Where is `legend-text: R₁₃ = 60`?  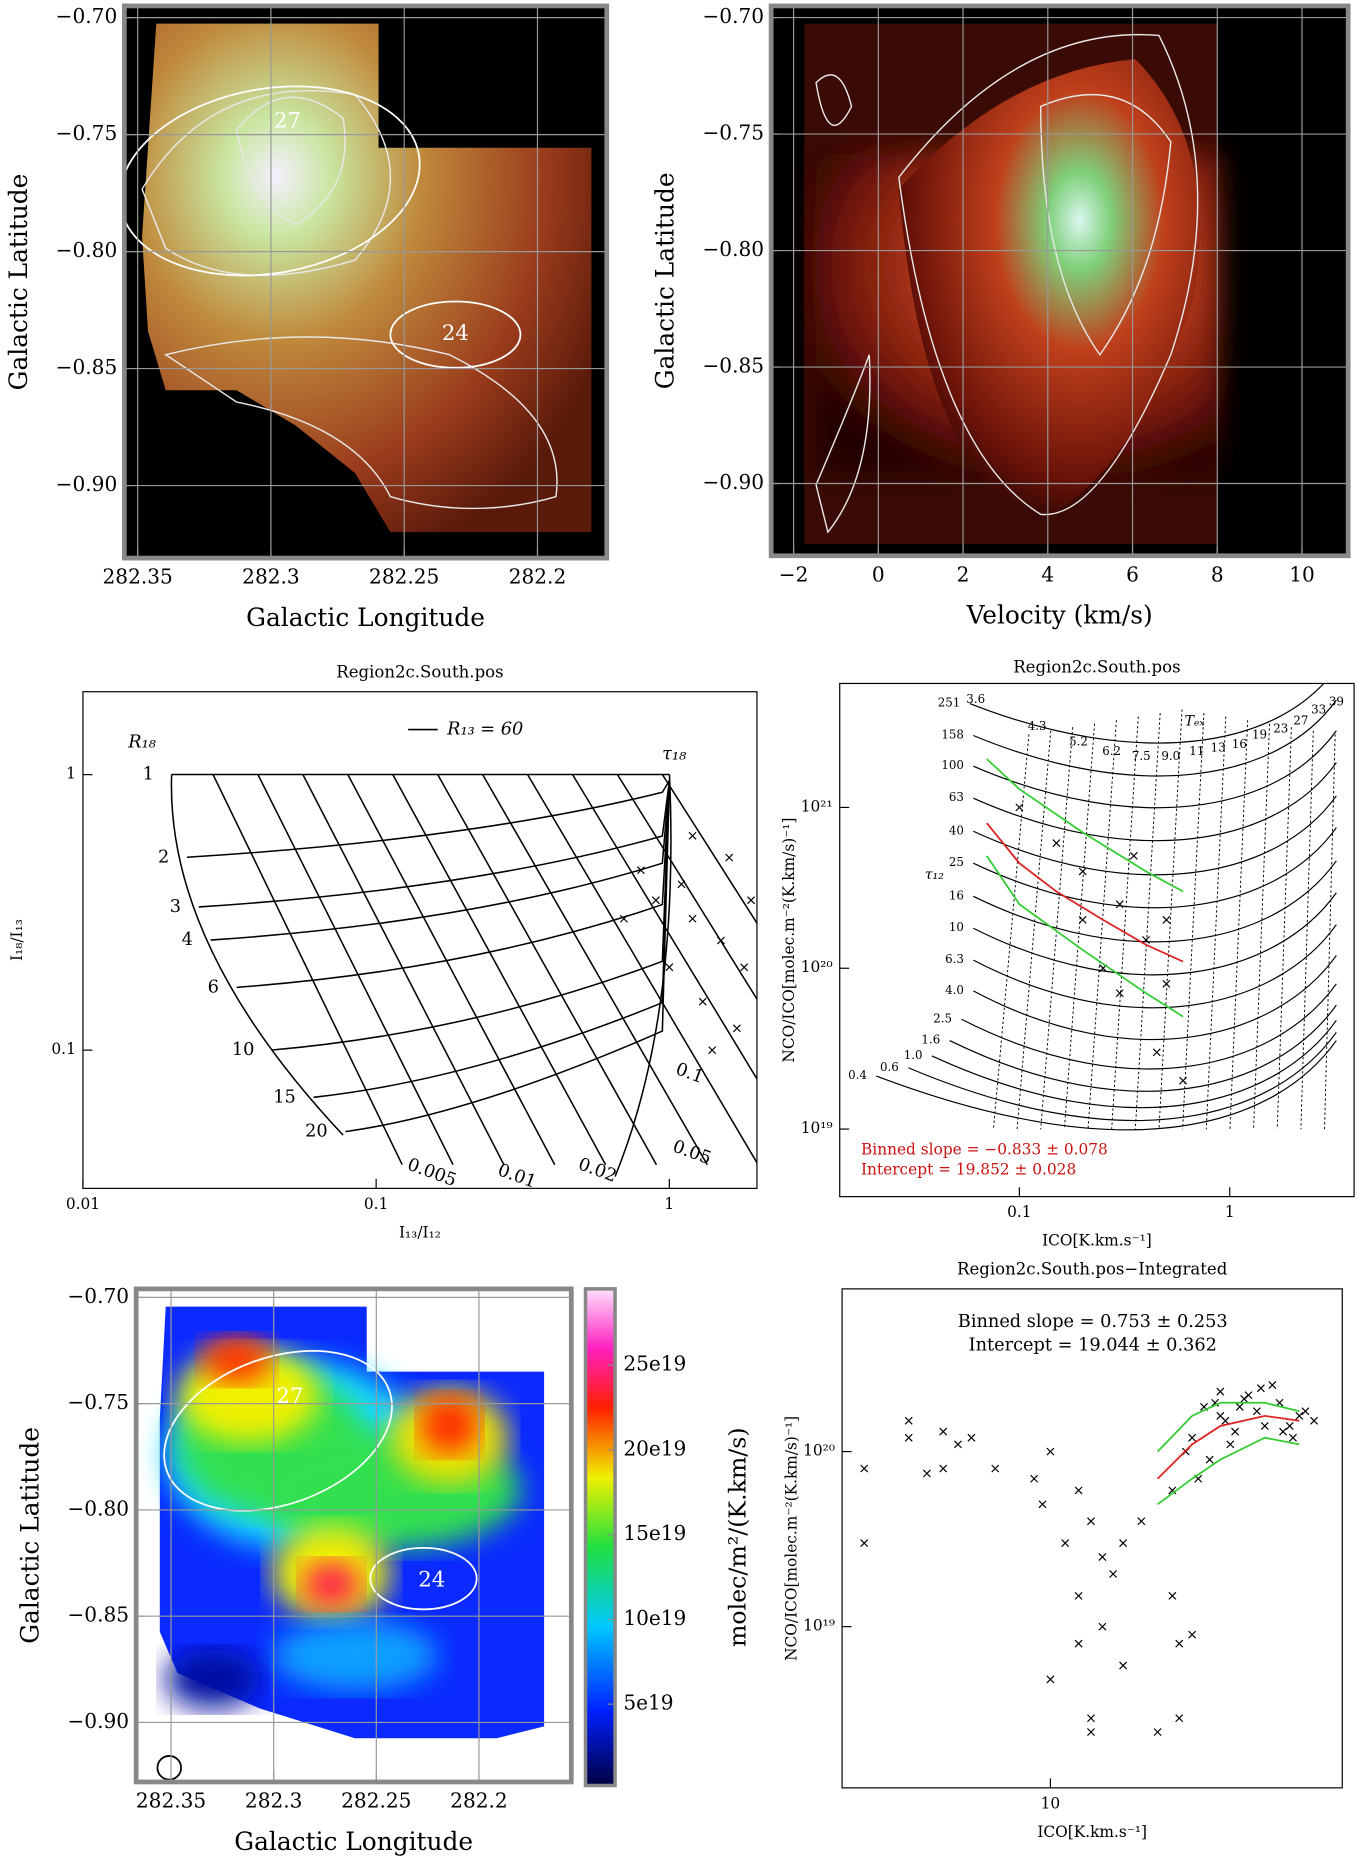 legend-text: R₁₃ = 60 is located at coordinates (484, 730).